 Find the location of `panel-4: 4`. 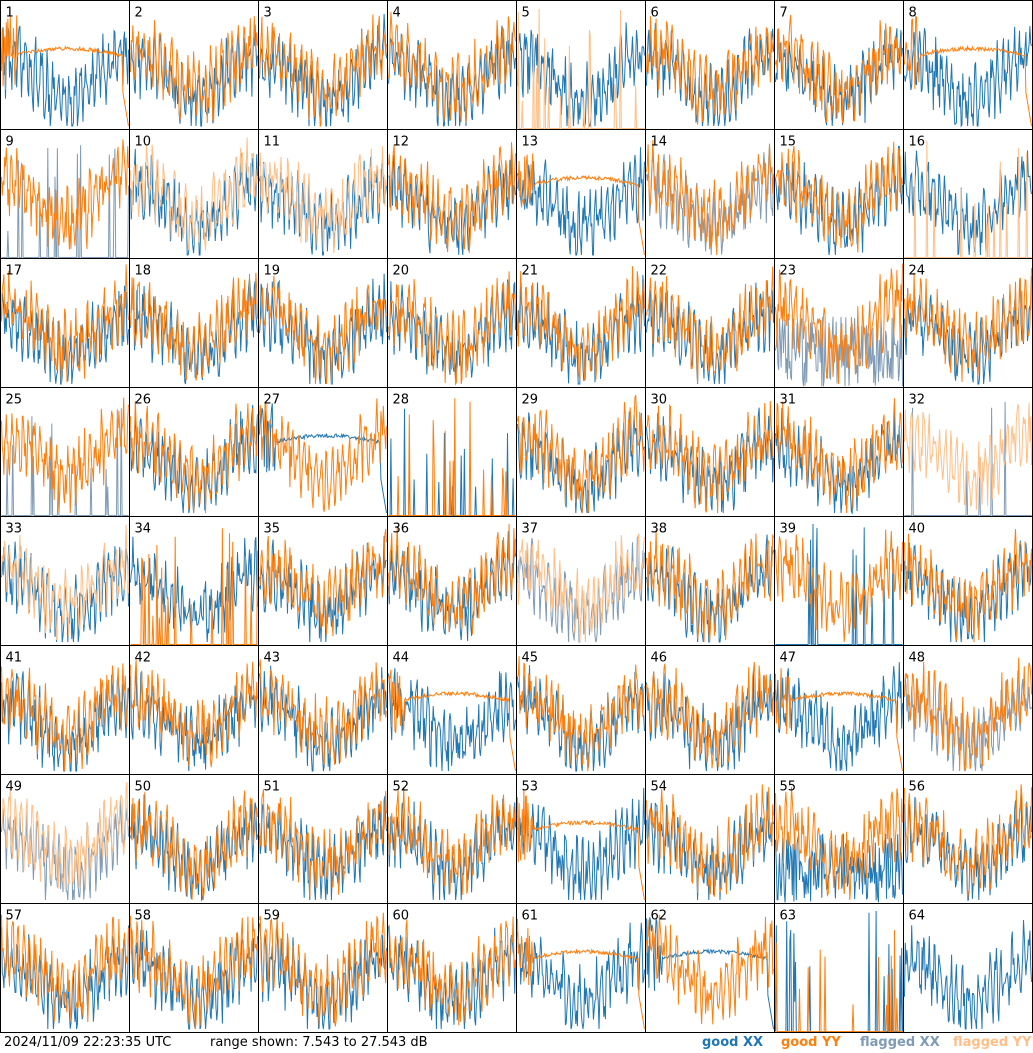

panel-4: 4 is located at coordinates (452, 65).